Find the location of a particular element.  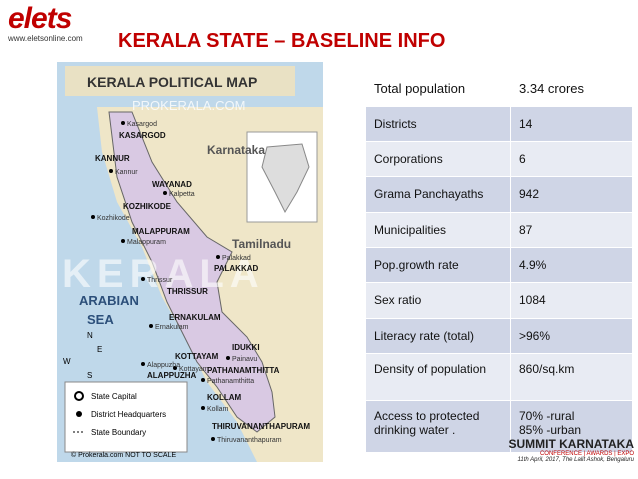

district-name: ERNAKULAM is located at coordinates (195, 317).